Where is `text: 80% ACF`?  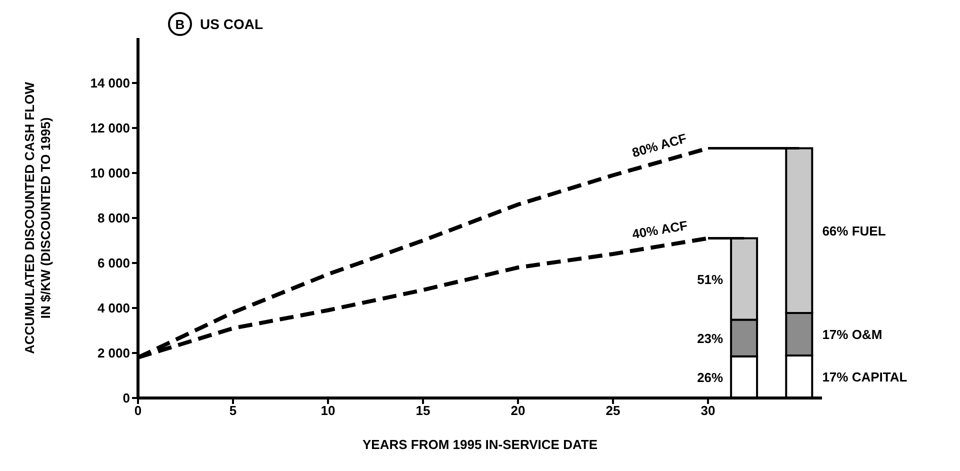 text: 80% ACF is located at coordinates (659, 145).